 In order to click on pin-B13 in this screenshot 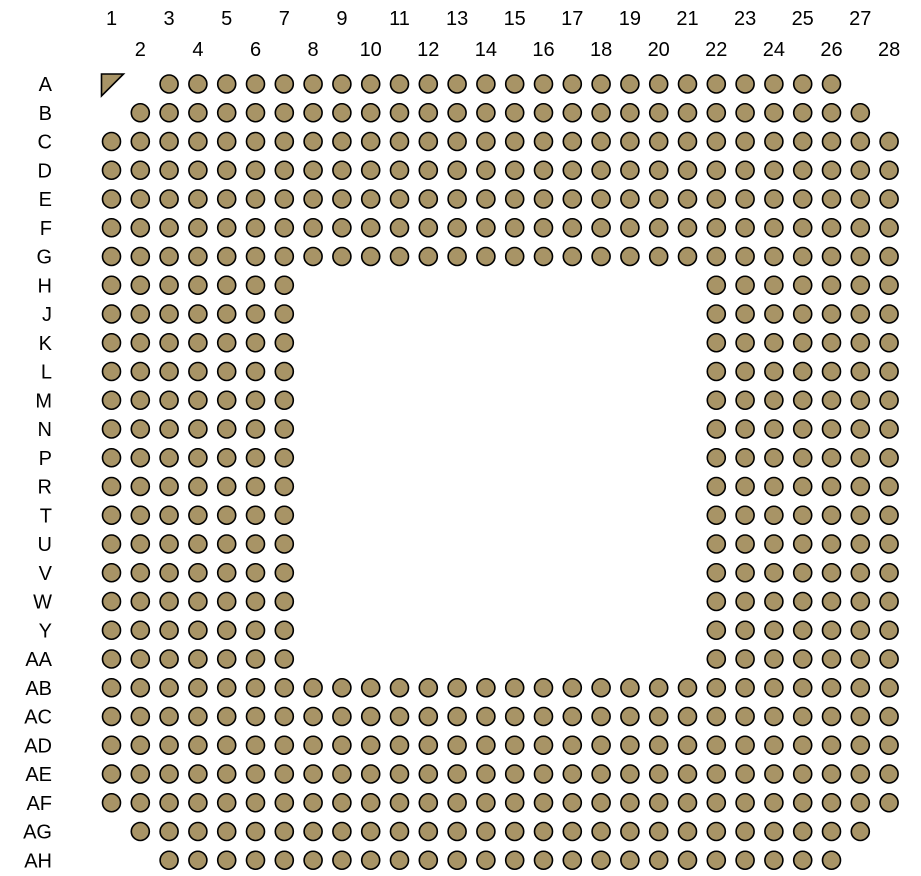, I will do `click(457, 112)`.